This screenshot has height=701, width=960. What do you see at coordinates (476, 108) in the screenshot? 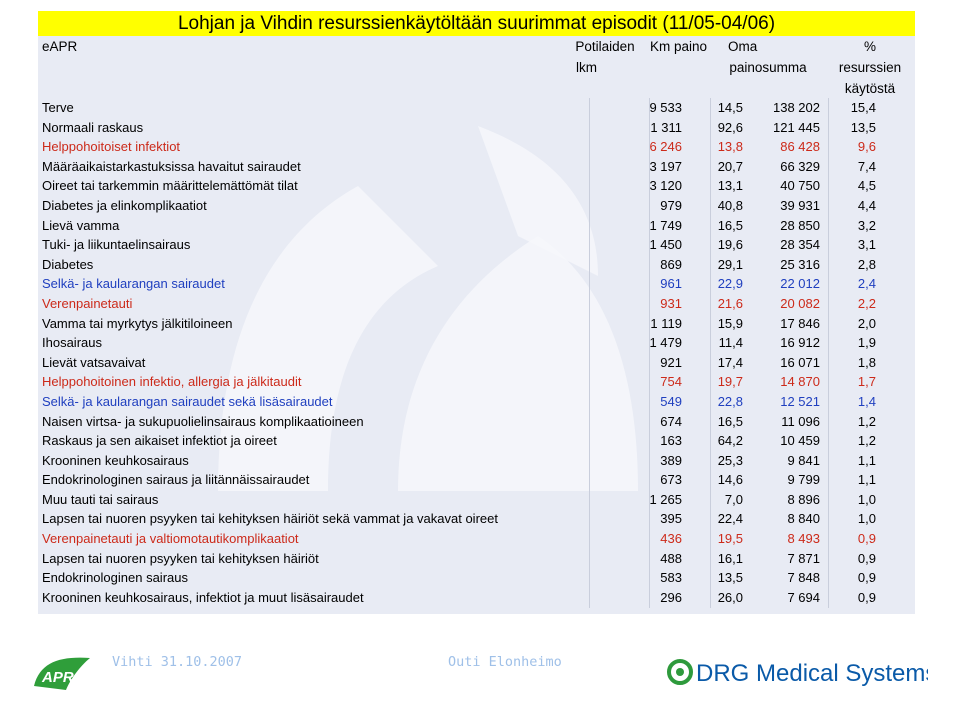
I see `table-row: Terve 9 533 14,5 138 202 15,4` at bounding box center [476, 108].